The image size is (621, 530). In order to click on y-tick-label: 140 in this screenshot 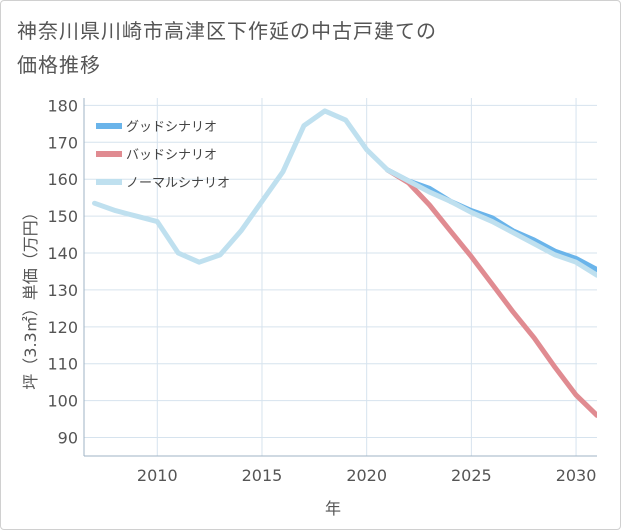, I will do `click(62, 253)`.